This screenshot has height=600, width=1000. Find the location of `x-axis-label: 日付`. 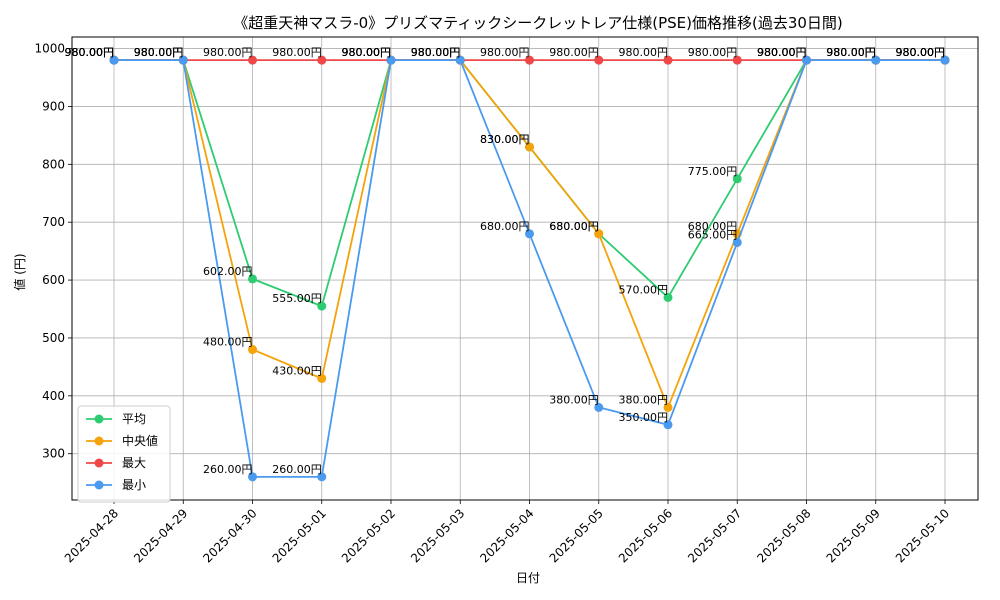

x-axis-label: 日付 is located at coordinates (528, 578).